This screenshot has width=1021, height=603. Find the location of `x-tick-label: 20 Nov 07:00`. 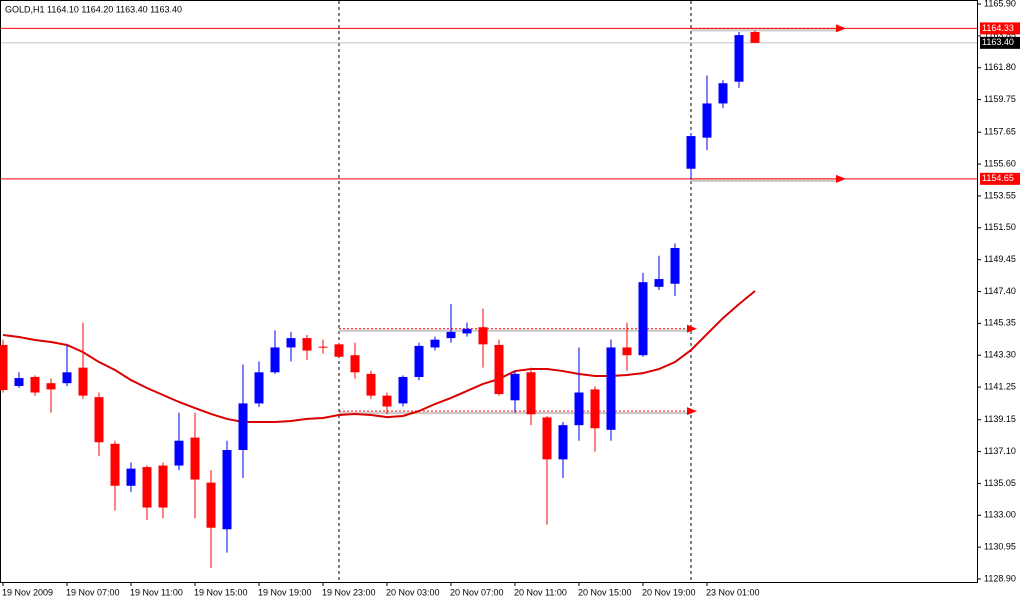

x-tick-label: 20 Nov 07:00 is located at coordinates (477, 592).